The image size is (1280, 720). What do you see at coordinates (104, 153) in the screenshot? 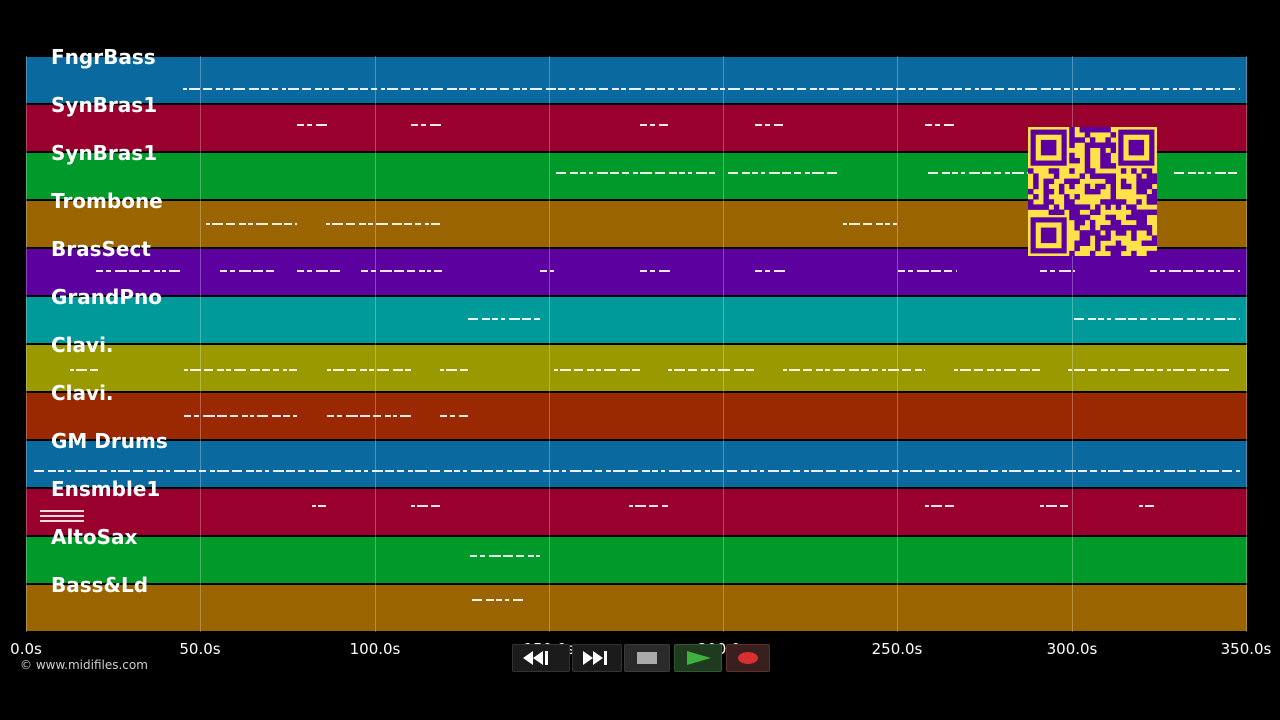
I see `track-label: SynBras1` at bounding box center [104, 153].